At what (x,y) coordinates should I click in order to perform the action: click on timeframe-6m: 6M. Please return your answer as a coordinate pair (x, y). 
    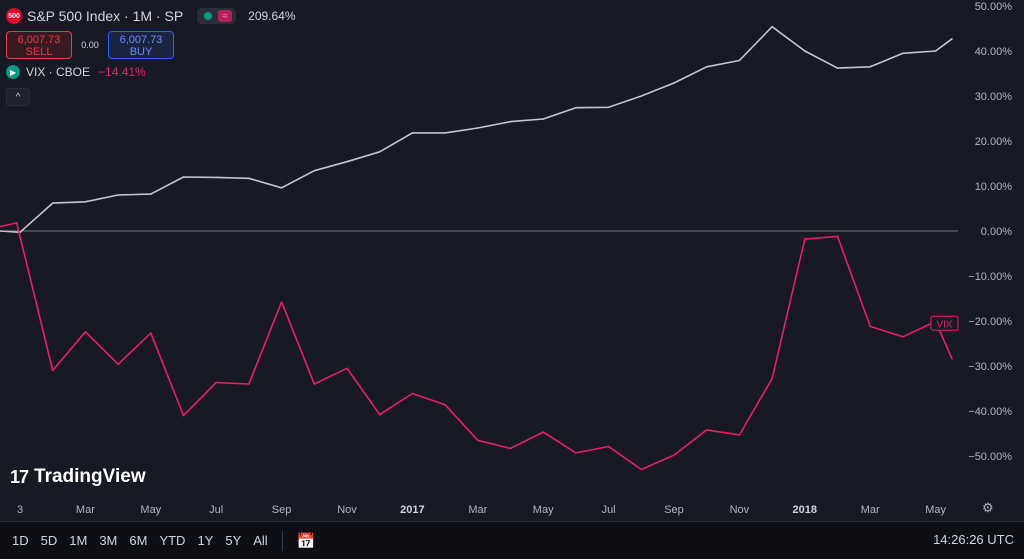
    Looking at the image, I should click on (138, 540).